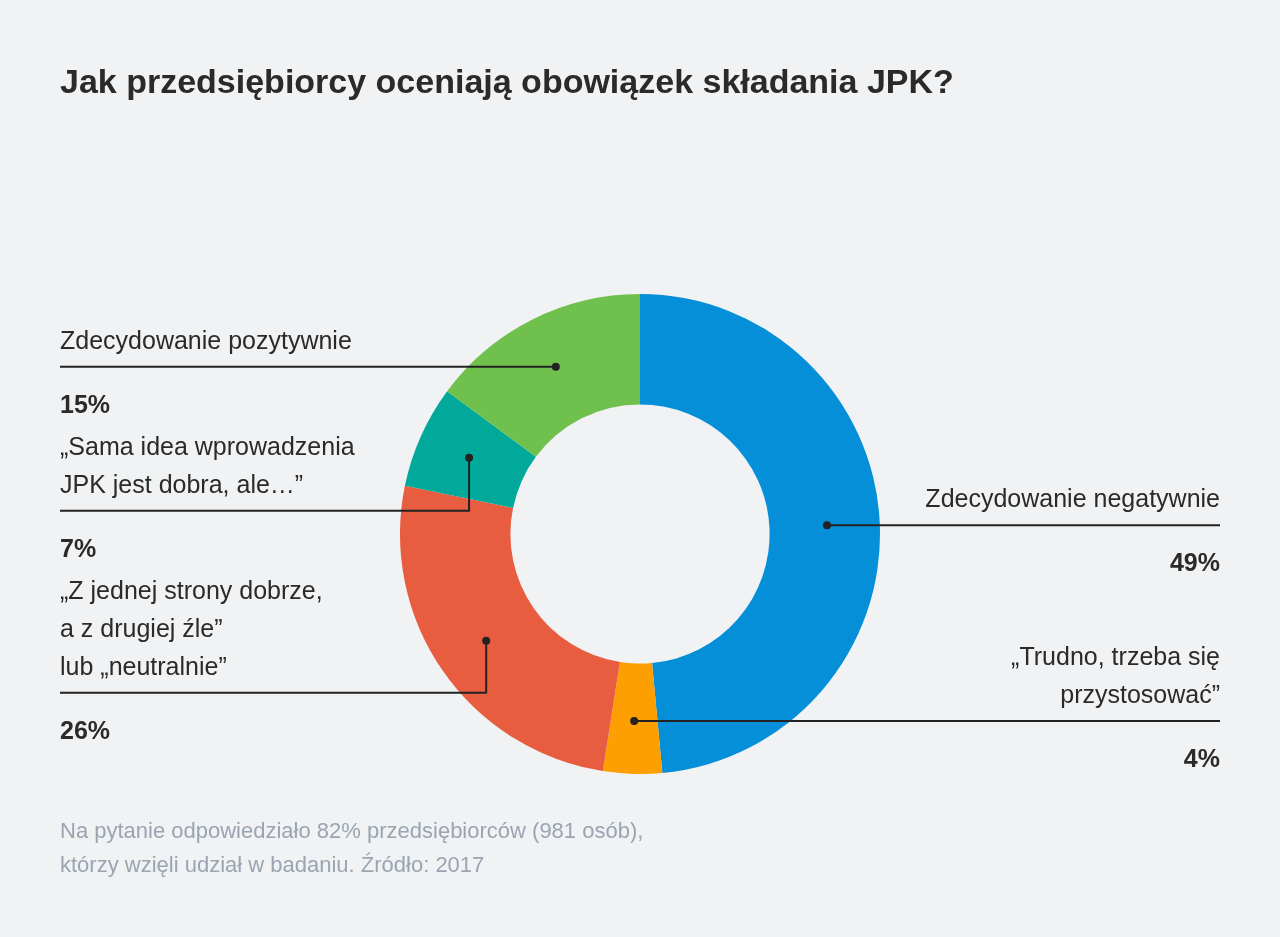 The height and width of the screenshot is (937, 1280). Describe the element at coordinates (352, 848) in the screenshot. I see `text: Na pytanie odpowiedziało 82% przedsiębiorców (981 osób), którzy wzięli udział w badaniu. Źródło: 2017` at that location.